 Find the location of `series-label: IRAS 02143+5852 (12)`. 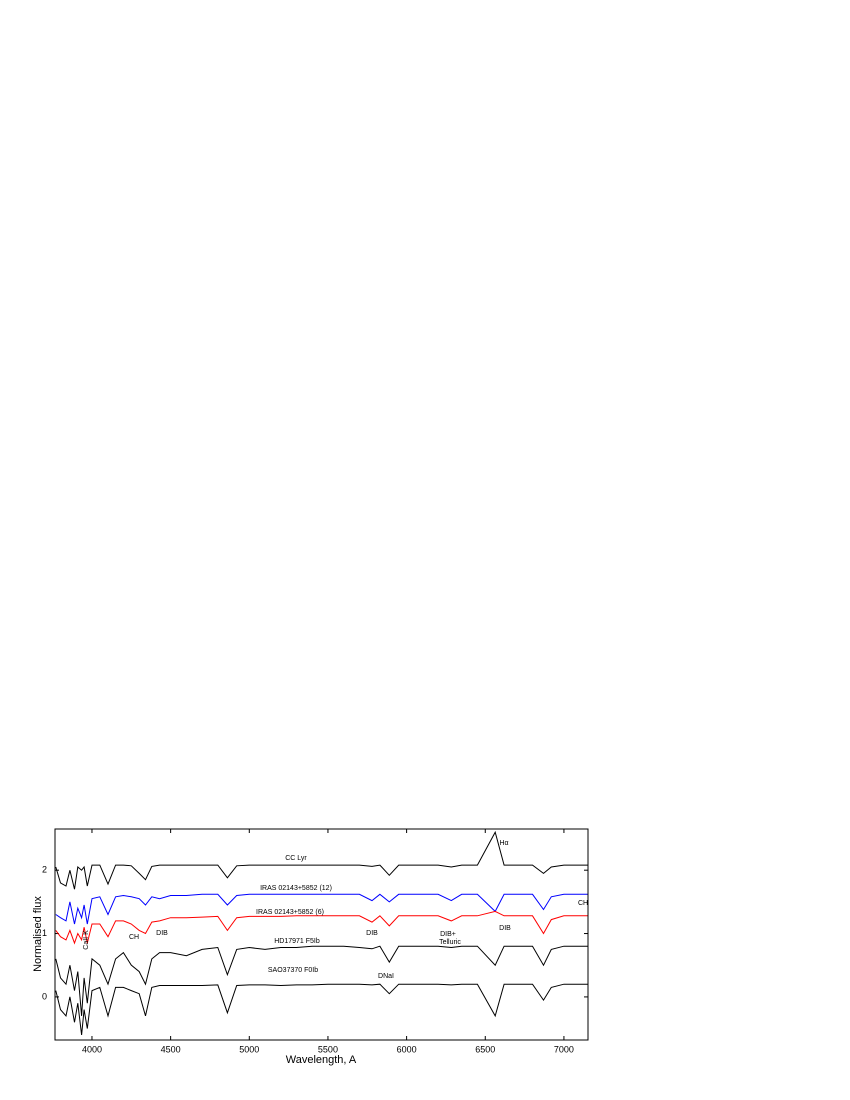

series-label: IRAS 02143+5852 (12) is located at coordinates (296, 888).